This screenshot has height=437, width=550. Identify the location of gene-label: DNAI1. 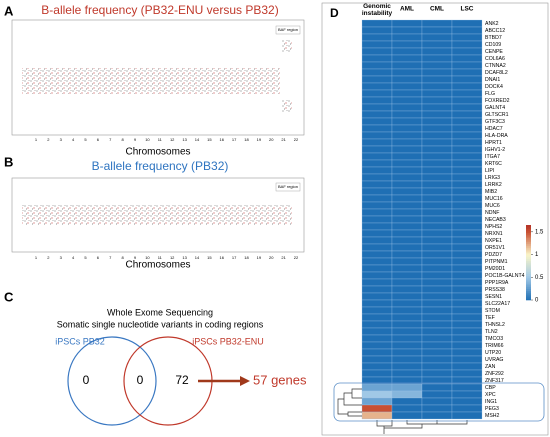
(492, 80).